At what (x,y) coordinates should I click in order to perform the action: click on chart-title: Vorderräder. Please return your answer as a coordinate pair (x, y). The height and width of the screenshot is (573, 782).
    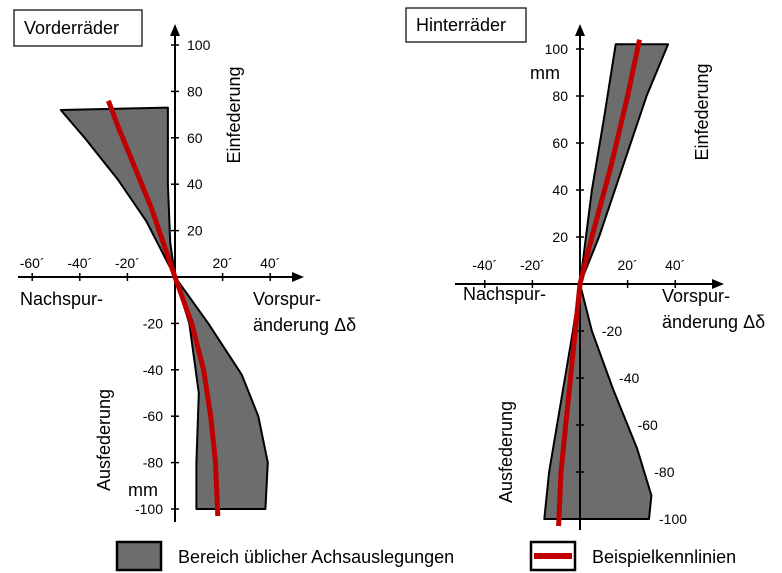
    Looking at the image, I should click on (71, 28).